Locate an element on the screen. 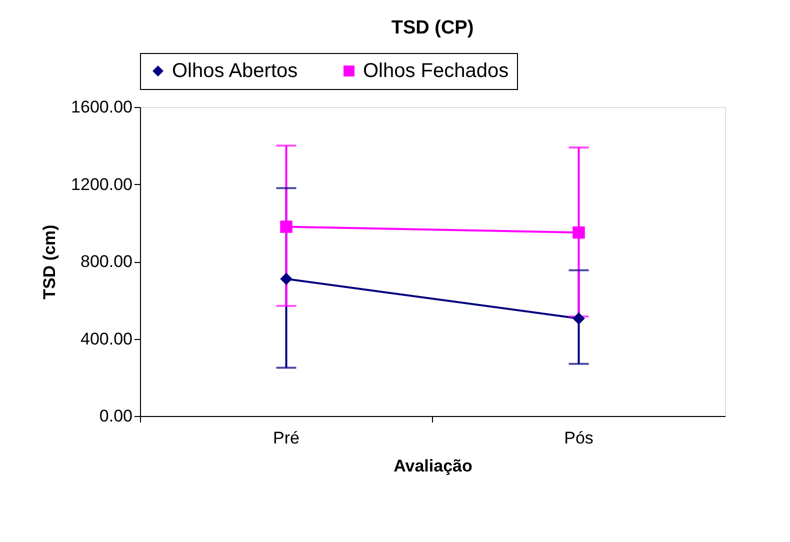 The height and width of the screenshot is (542, 790). y-axis-title: TSD (cm) is located at coordinates (50, 262).